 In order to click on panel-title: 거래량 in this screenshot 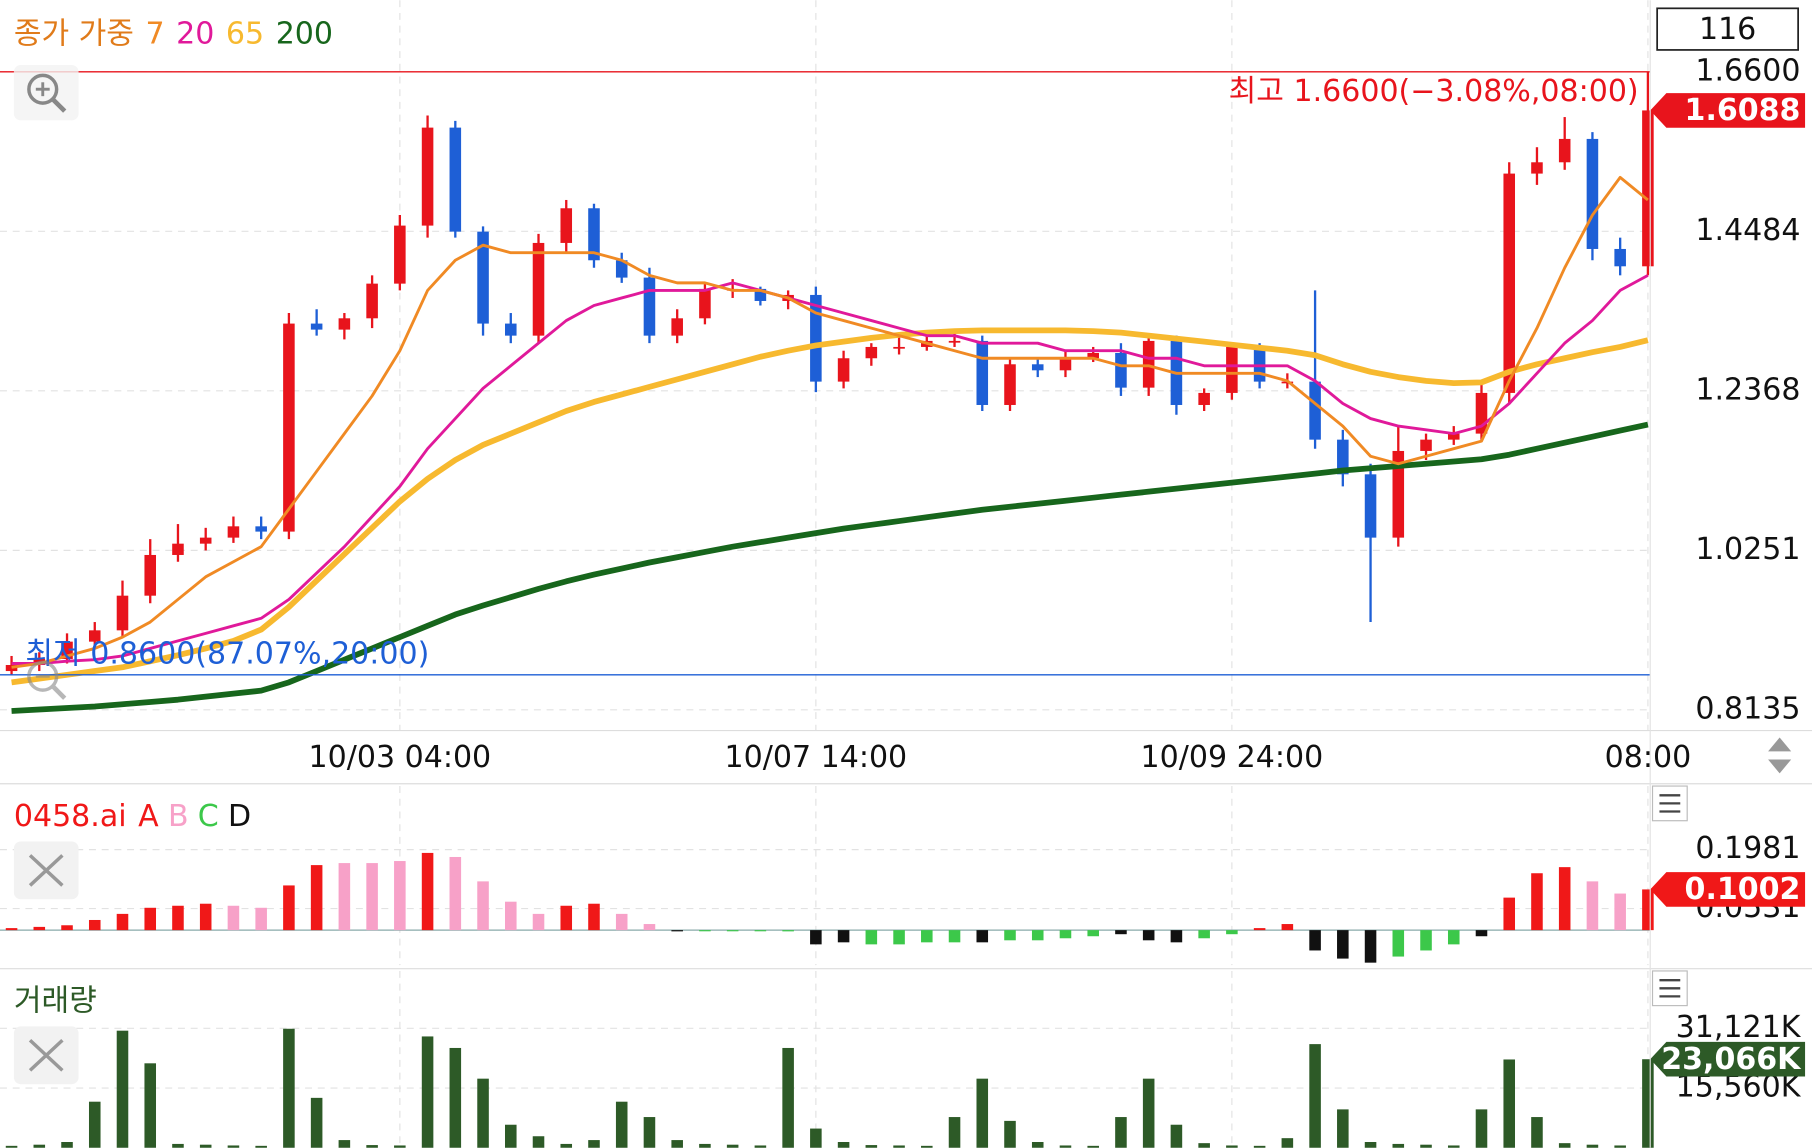, I will do `click(55, 1001)`.